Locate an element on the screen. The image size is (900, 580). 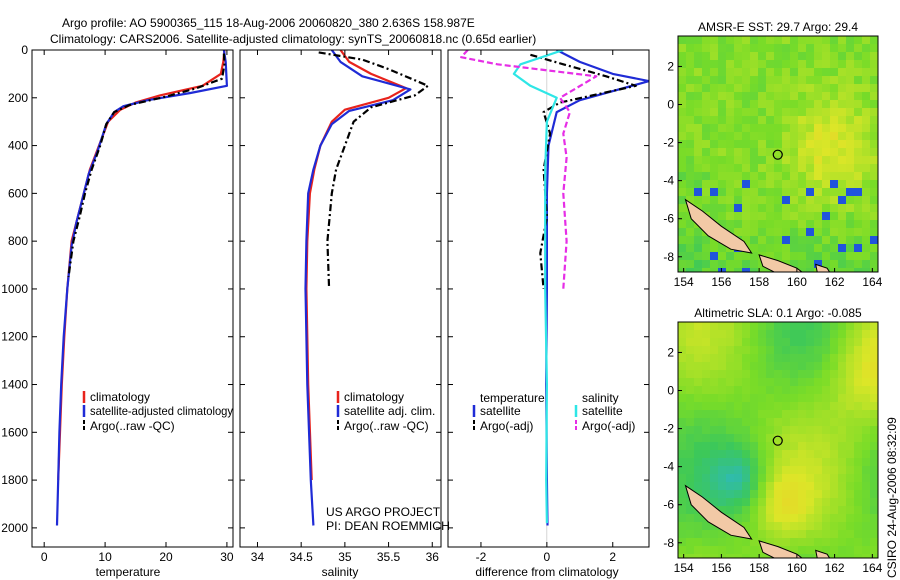
map-y-tick-label: 2 is located at coordinates (670, 66).